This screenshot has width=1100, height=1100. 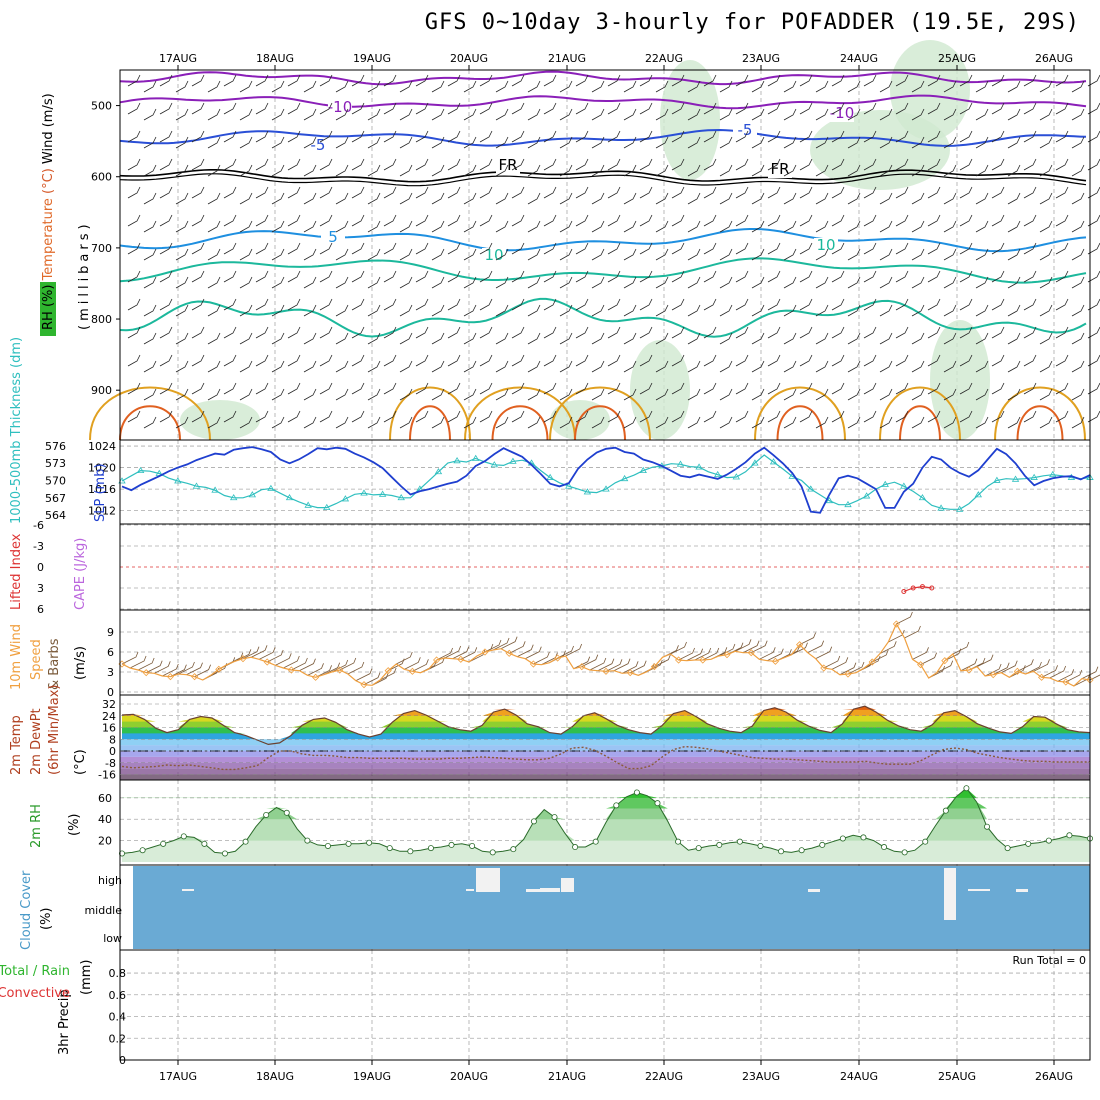 I want to click on date-label-bottom: 22AUG, so click(x=664, y=1076).